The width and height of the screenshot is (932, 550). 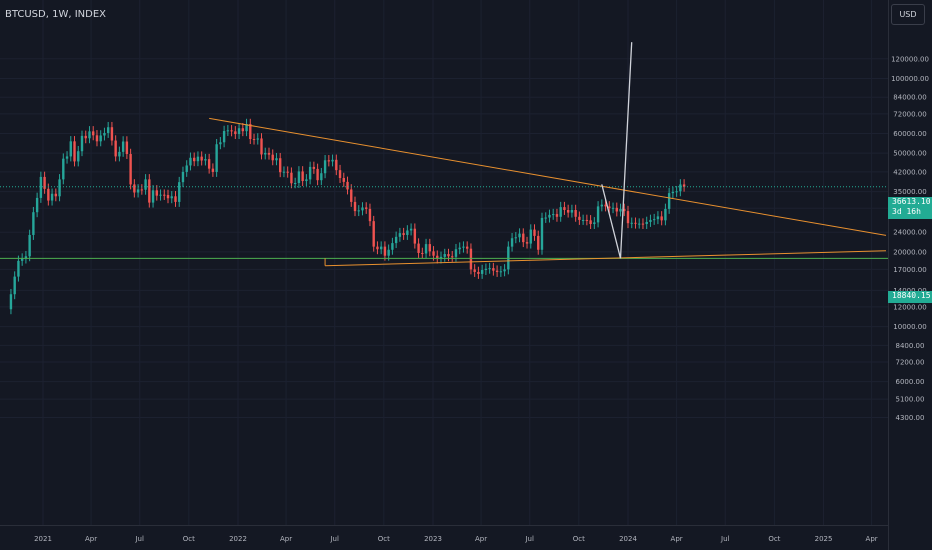 I want to click on symbol-title: BTCUSD, 1W, INDEX, so click(x=55, y=14).